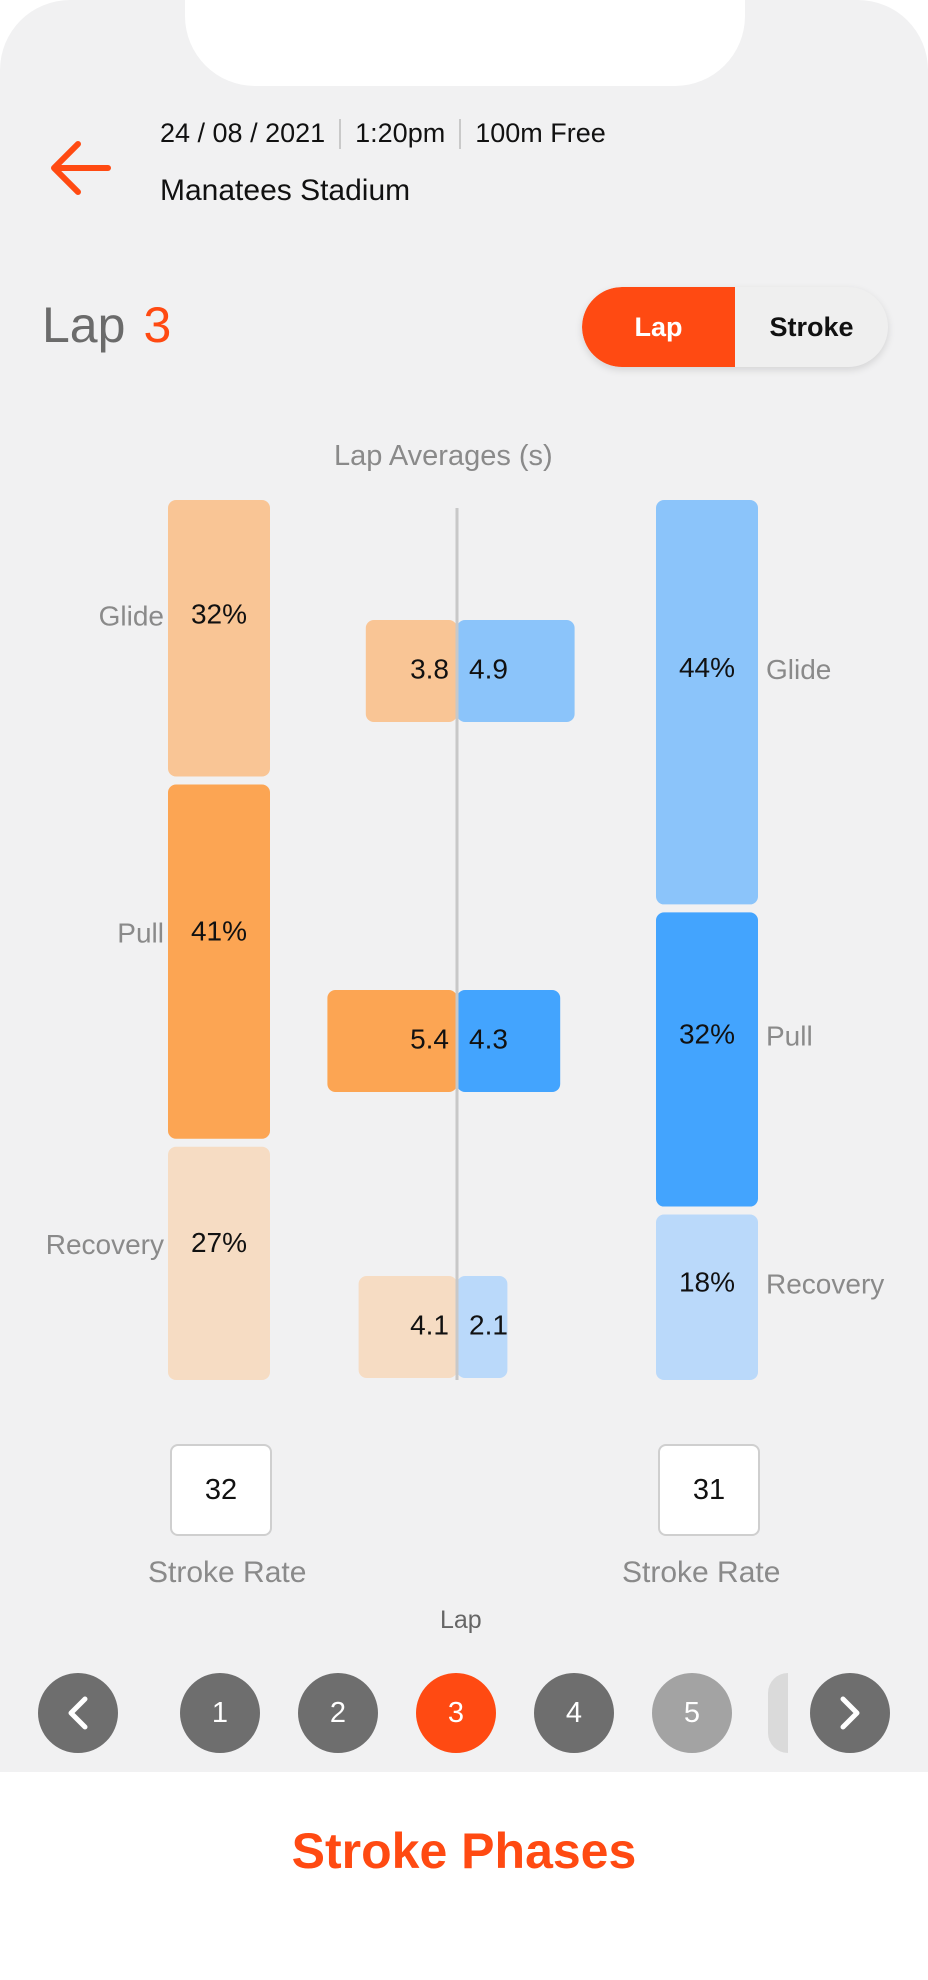 The height and width of the screenshot is (1980, 928). Describe the element at coordinates (707, 1033) in the screenshot. I see `right-stack-percent-label: 32%` at that location.